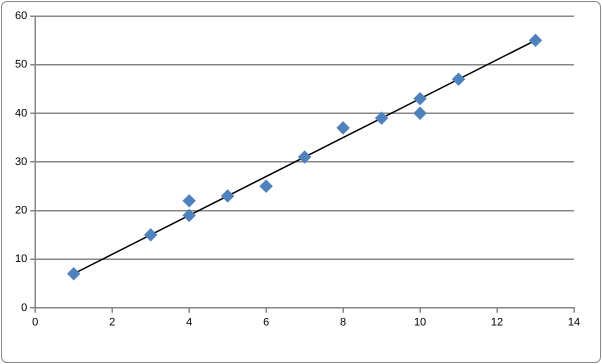 The height and width of the screenshot is (364, 602). What do you see at coordinates (189, 322) in the screenshot?
I see `x-tick-label: 4` at bounding box center [189, 322].